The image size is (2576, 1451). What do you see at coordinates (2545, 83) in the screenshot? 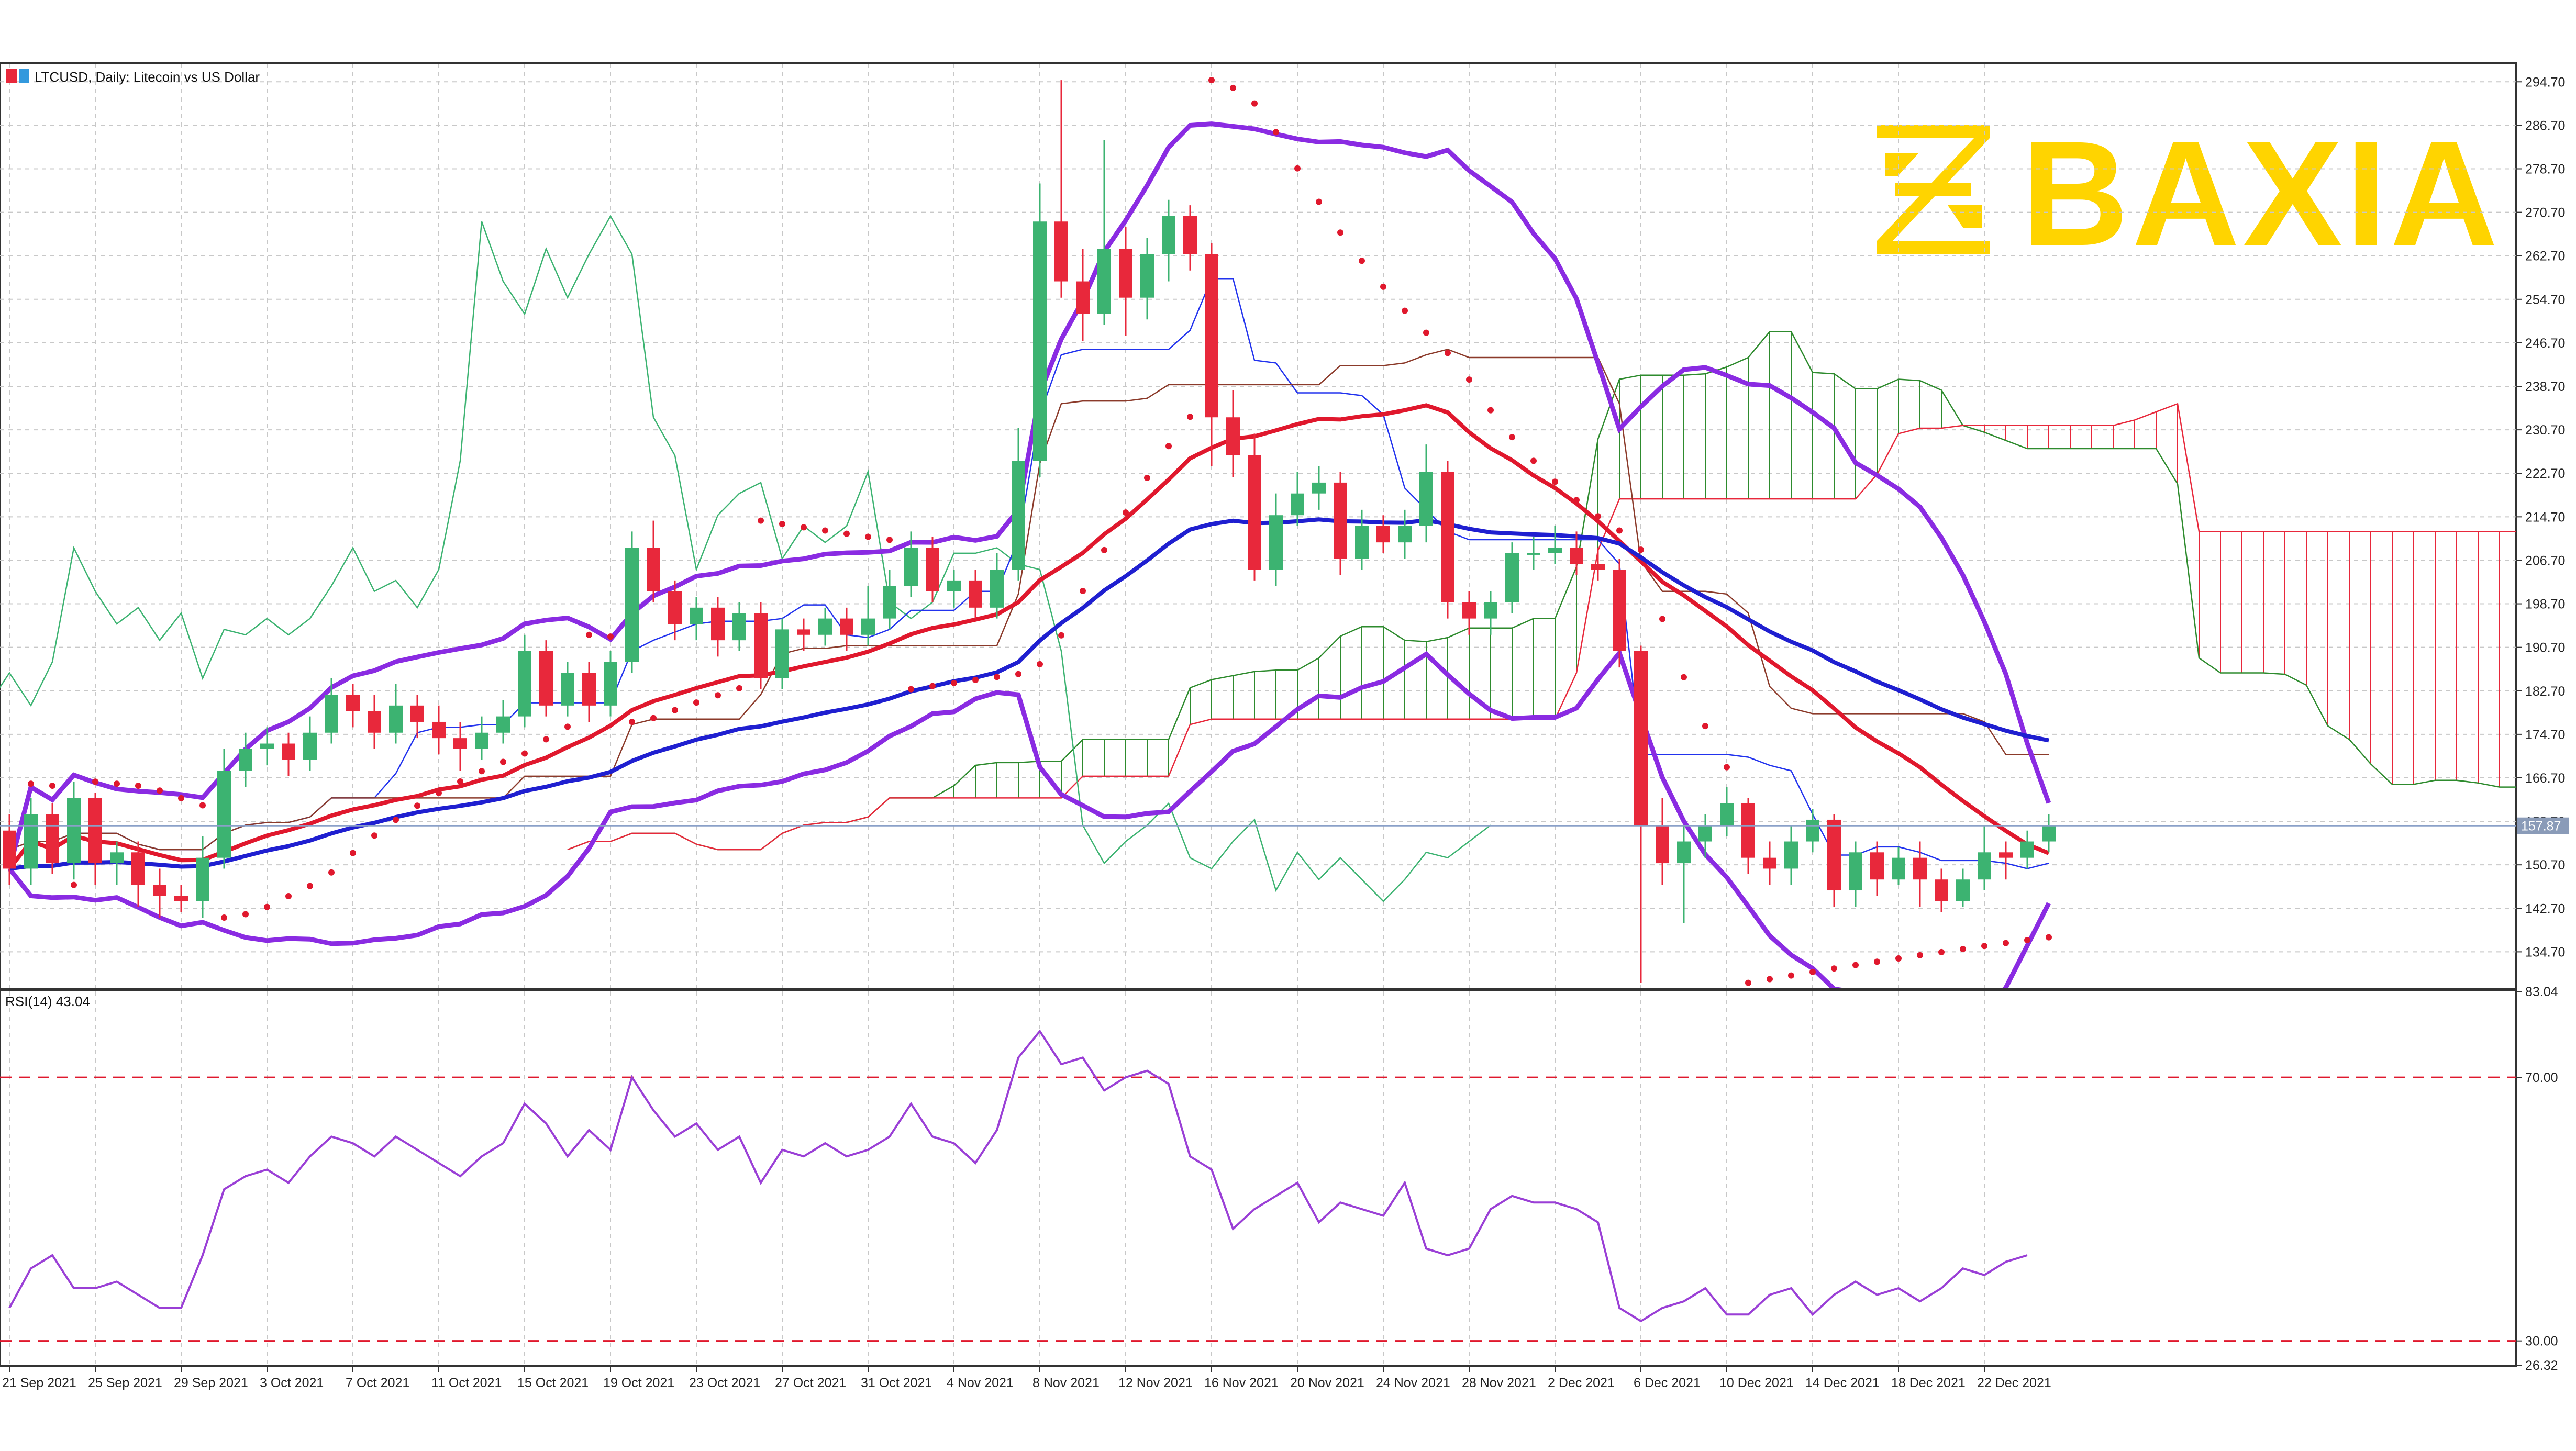
I see `price-tick-label: 294.70` at bounding box center [2545, 83].